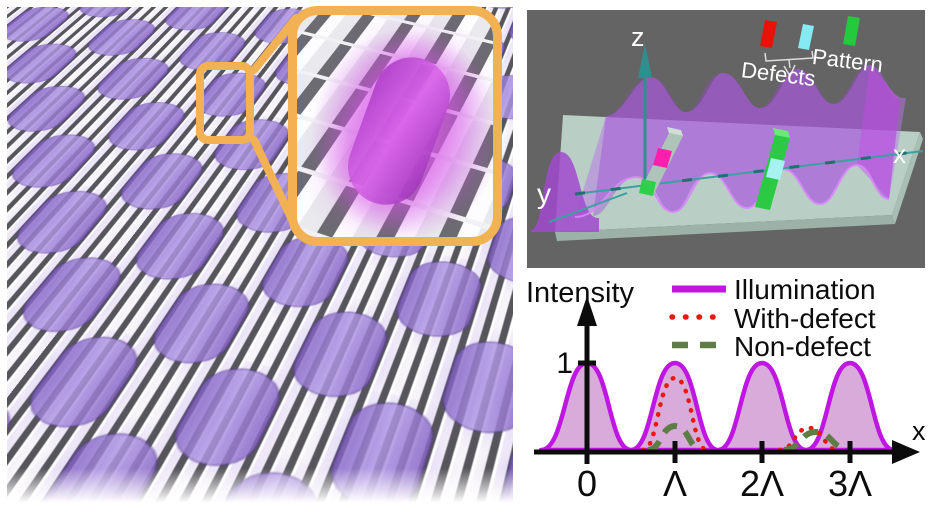  Describe the element at coordinates (588, 207) in the screenshot. I see `y-axis-line` at that location.